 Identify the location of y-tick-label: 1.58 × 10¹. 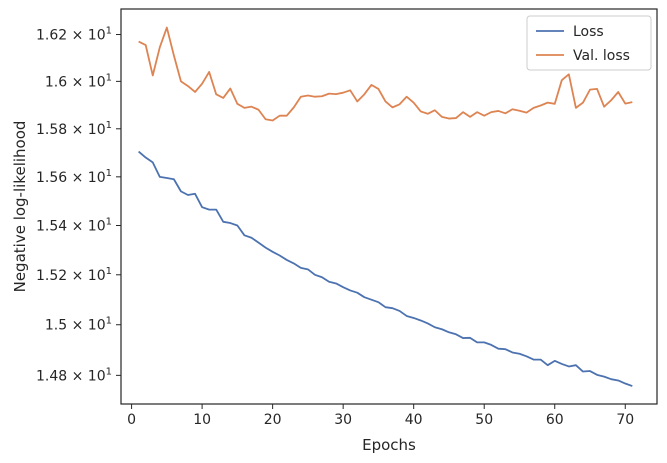
(74, 129).